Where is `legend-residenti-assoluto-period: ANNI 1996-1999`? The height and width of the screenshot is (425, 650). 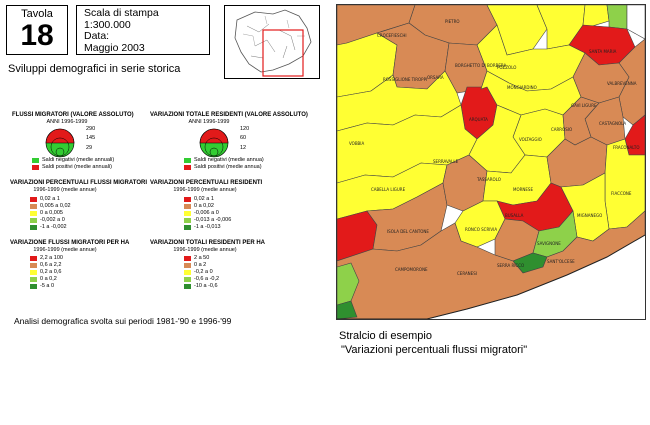 legend-residenti-assoluto-period: ANNI 1996-1999 is located at coordinates (209, 122).